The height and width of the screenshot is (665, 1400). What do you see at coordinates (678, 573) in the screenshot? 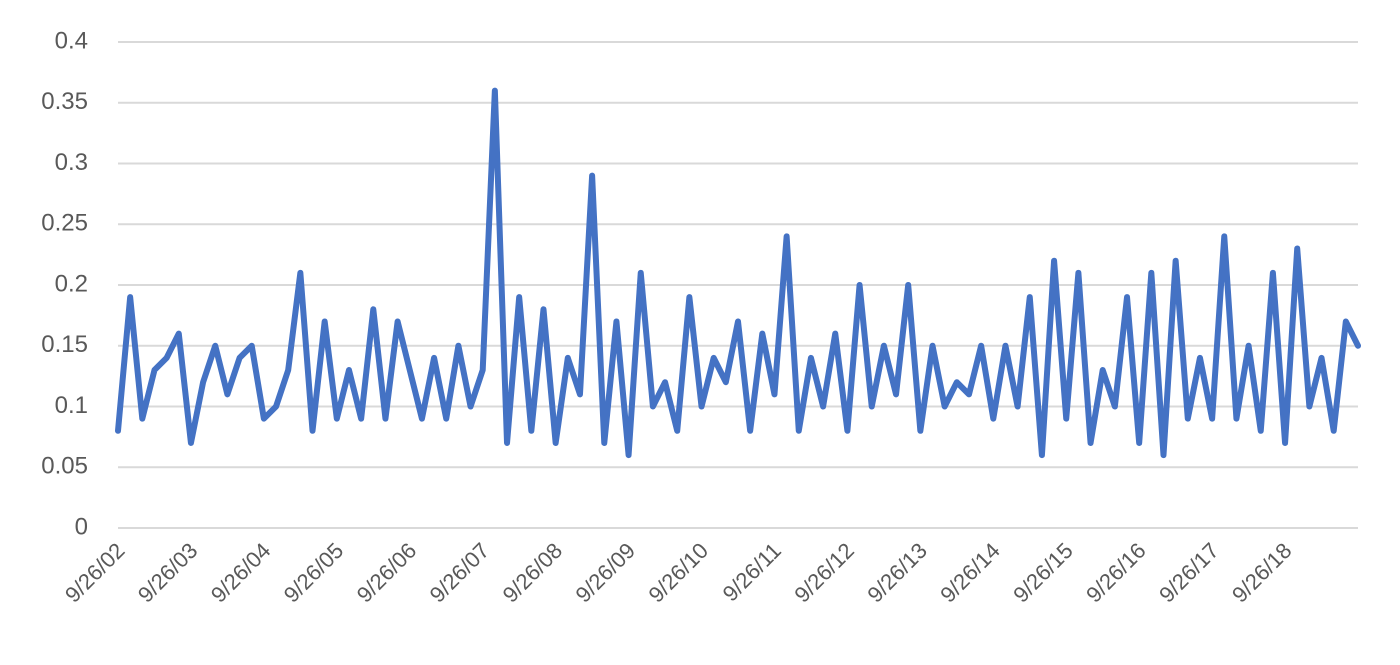
I see `x-tick-label: 9/26/10` at bounding box center [678, 573].